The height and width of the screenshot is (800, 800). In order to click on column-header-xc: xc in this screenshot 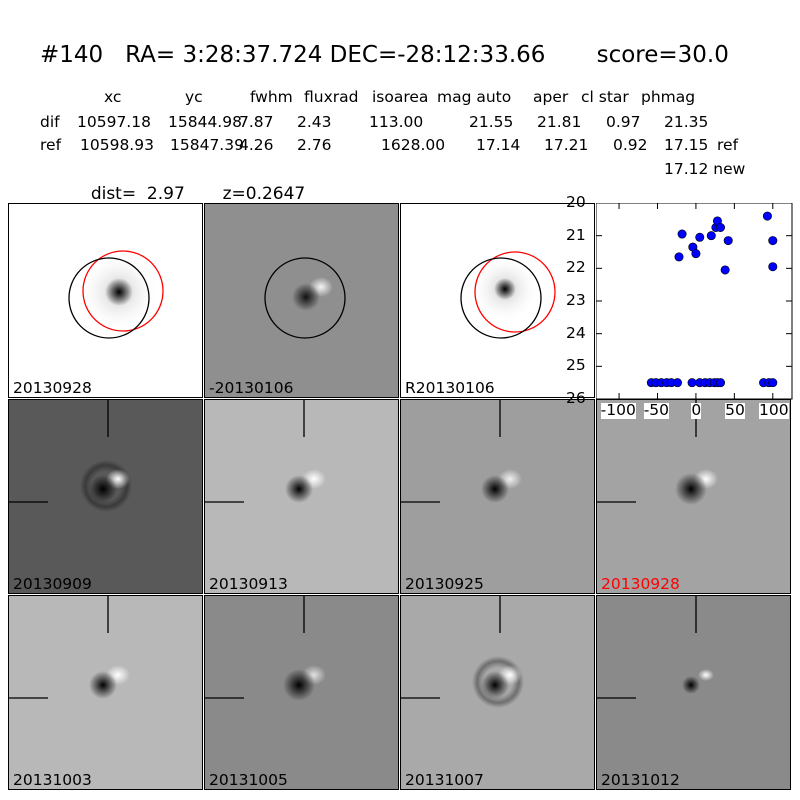, I will do `click(113, 97)`.